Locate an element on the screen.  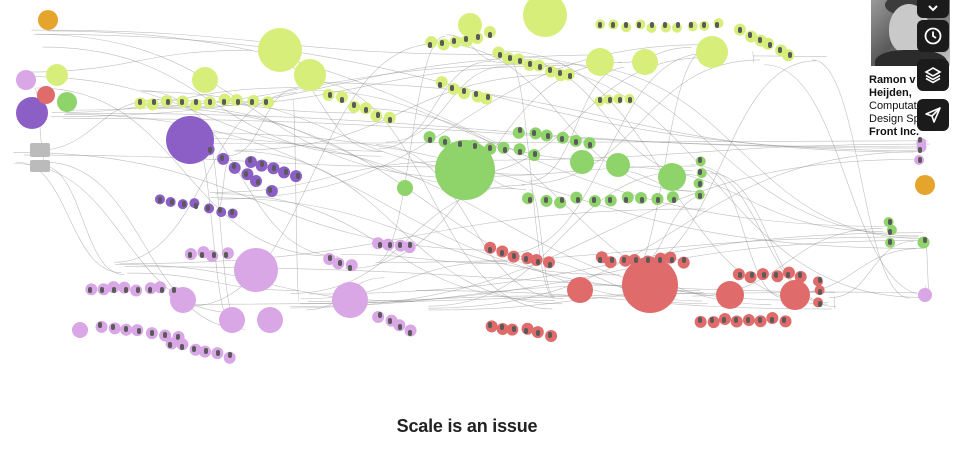
collapse-button is located at coordinates (933, 9).